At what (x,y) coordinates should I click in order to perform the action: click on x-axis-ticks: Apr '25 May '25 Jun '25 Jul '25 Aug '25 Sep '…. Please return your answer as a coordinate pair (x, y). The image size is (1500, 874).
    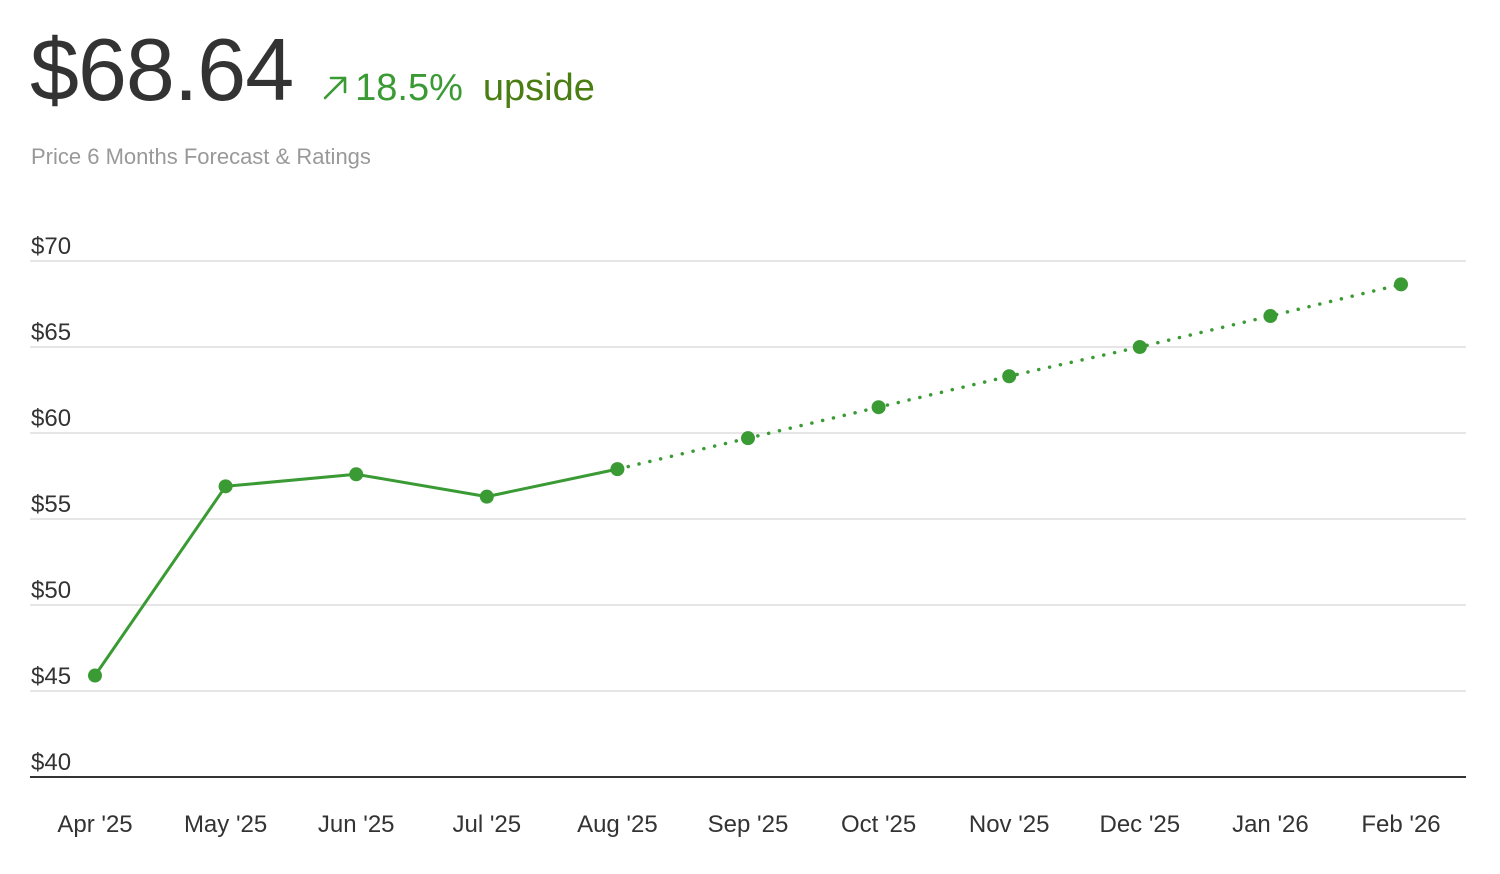
    Looking at the image, I should click on (748, 824).